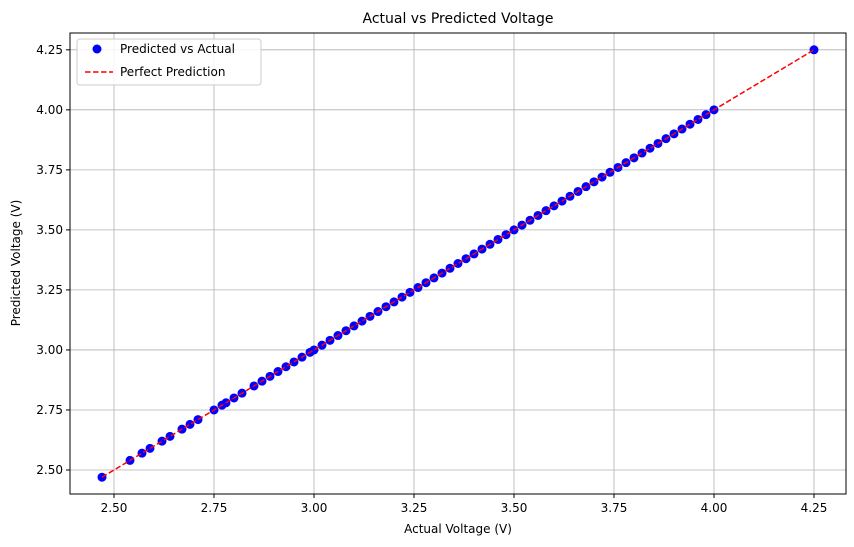  Describe the element at coordinates (49, 350) in the screenshot. I see `y-tick-label: 3.00` at that location.